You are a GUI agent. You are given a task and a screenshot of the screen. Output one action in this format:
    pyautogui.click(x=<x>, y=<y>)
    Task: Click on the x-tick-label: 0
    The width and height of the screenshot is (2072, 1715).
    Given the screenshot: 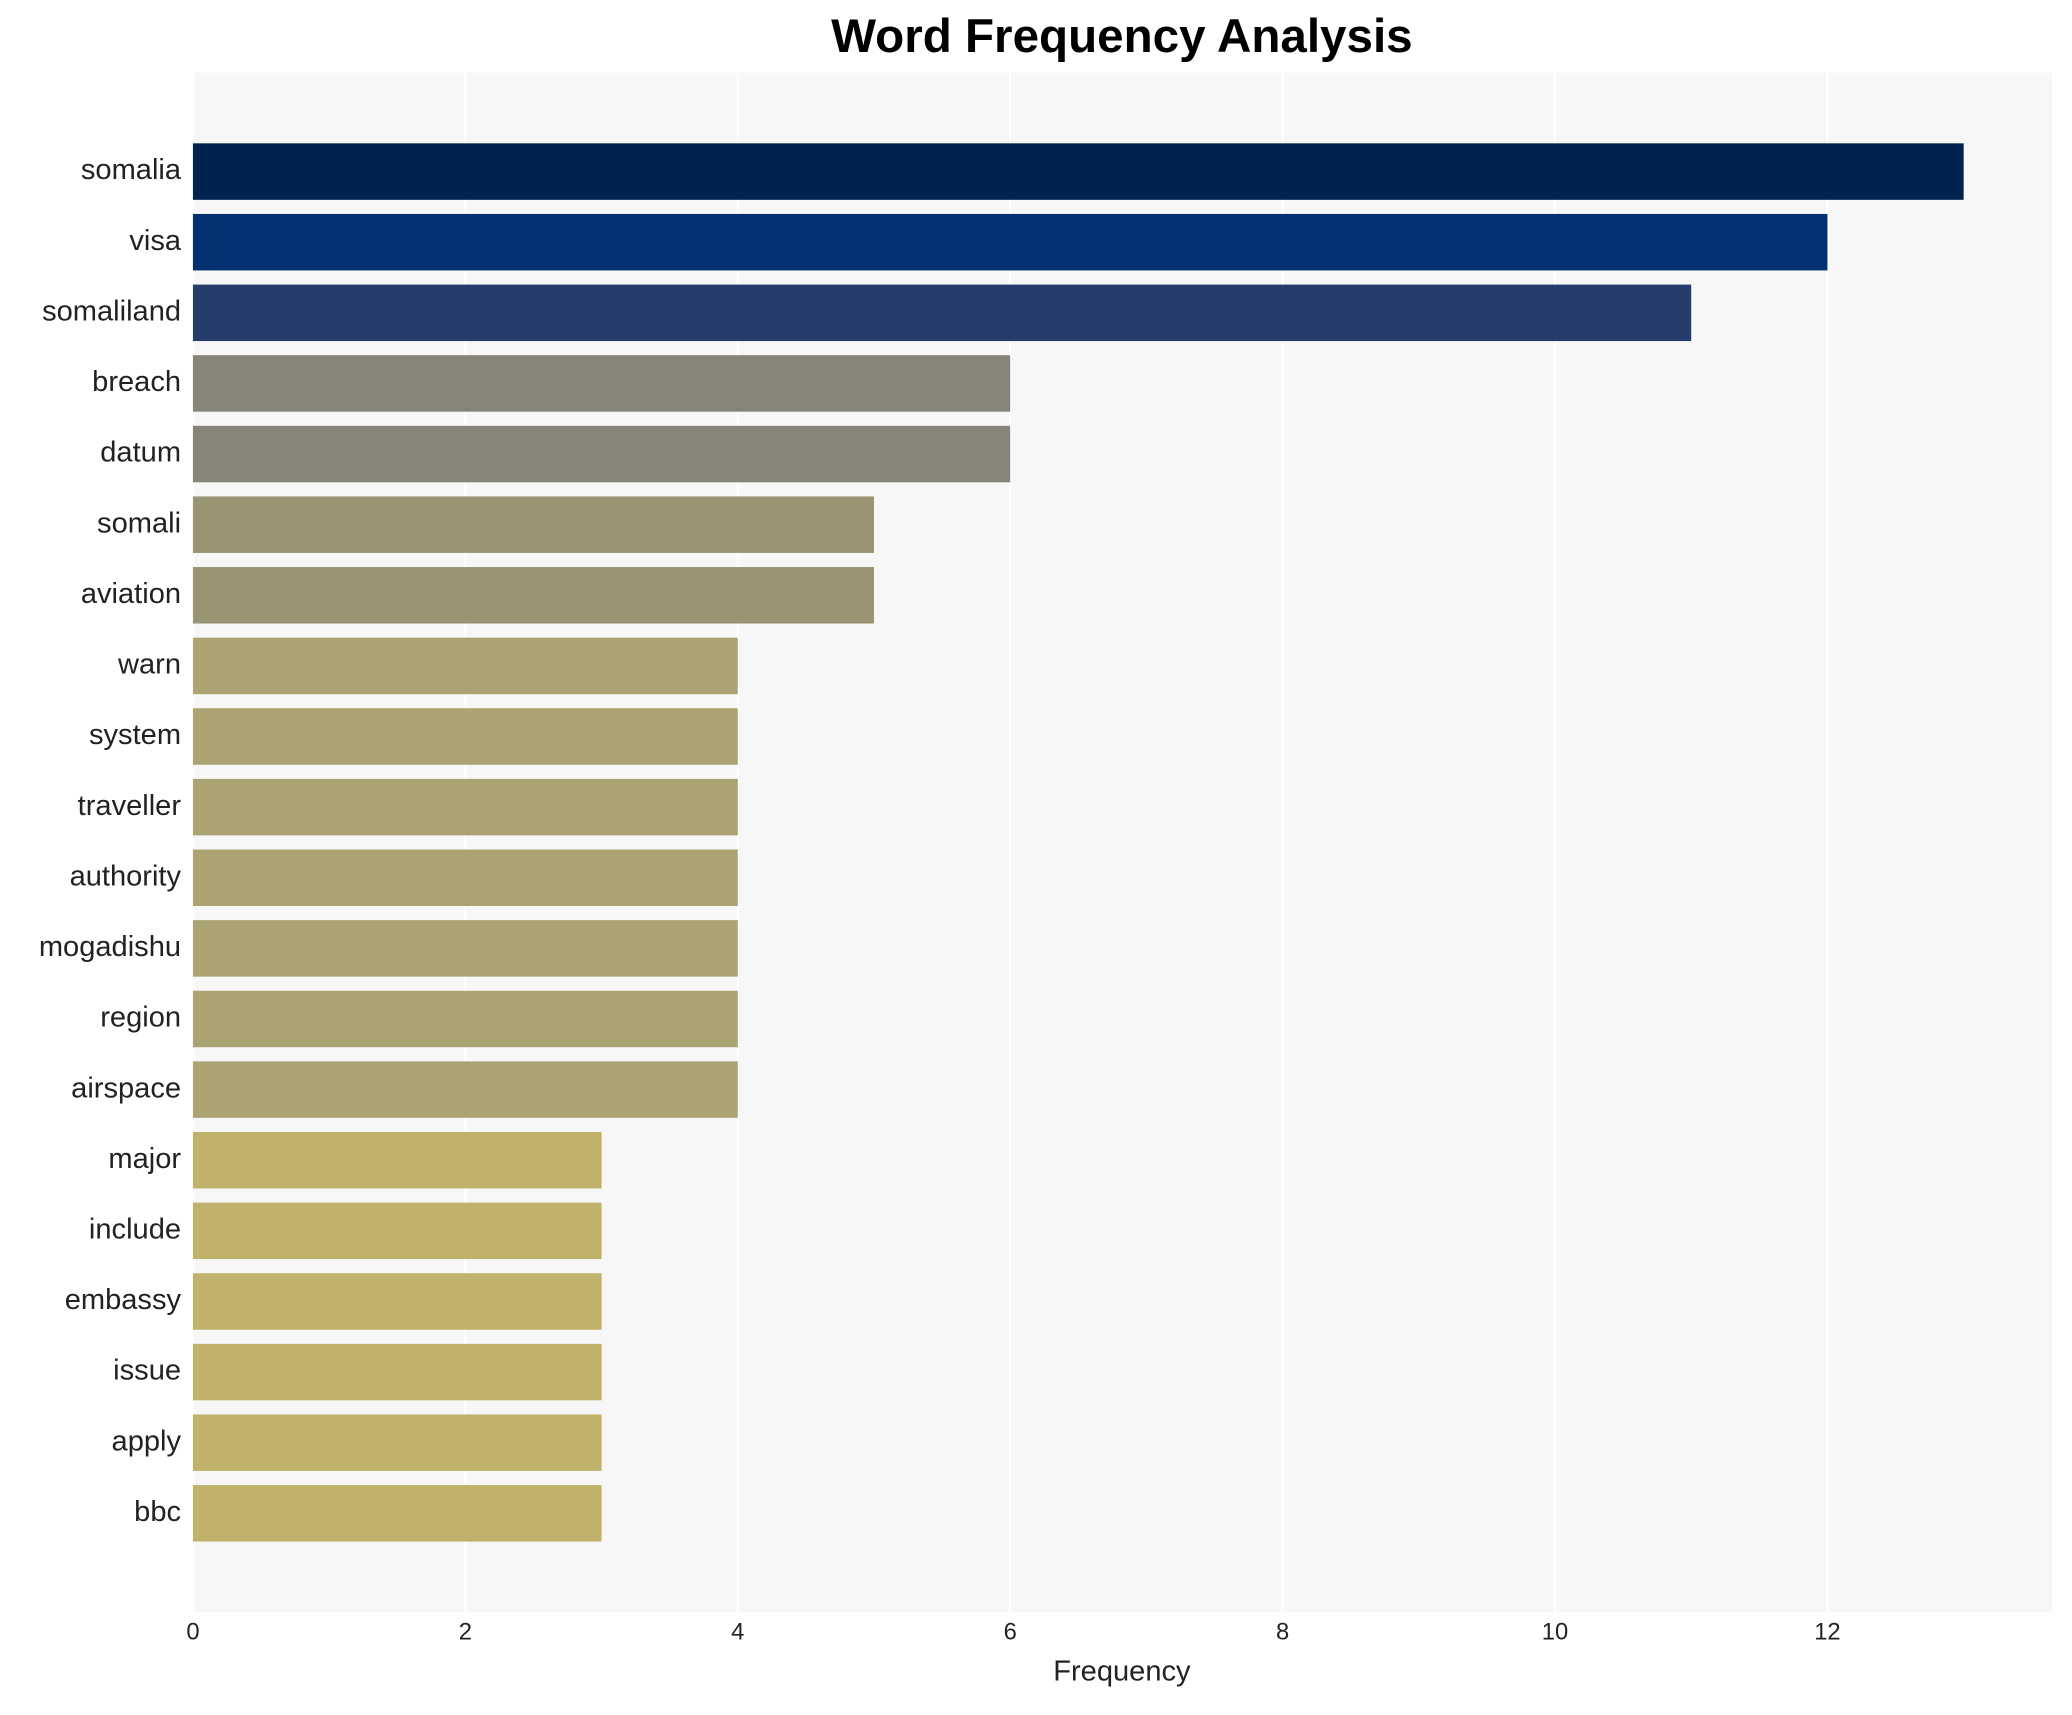 What is the action you would take?
    pyautogui.click(x=192, y=1632)
    